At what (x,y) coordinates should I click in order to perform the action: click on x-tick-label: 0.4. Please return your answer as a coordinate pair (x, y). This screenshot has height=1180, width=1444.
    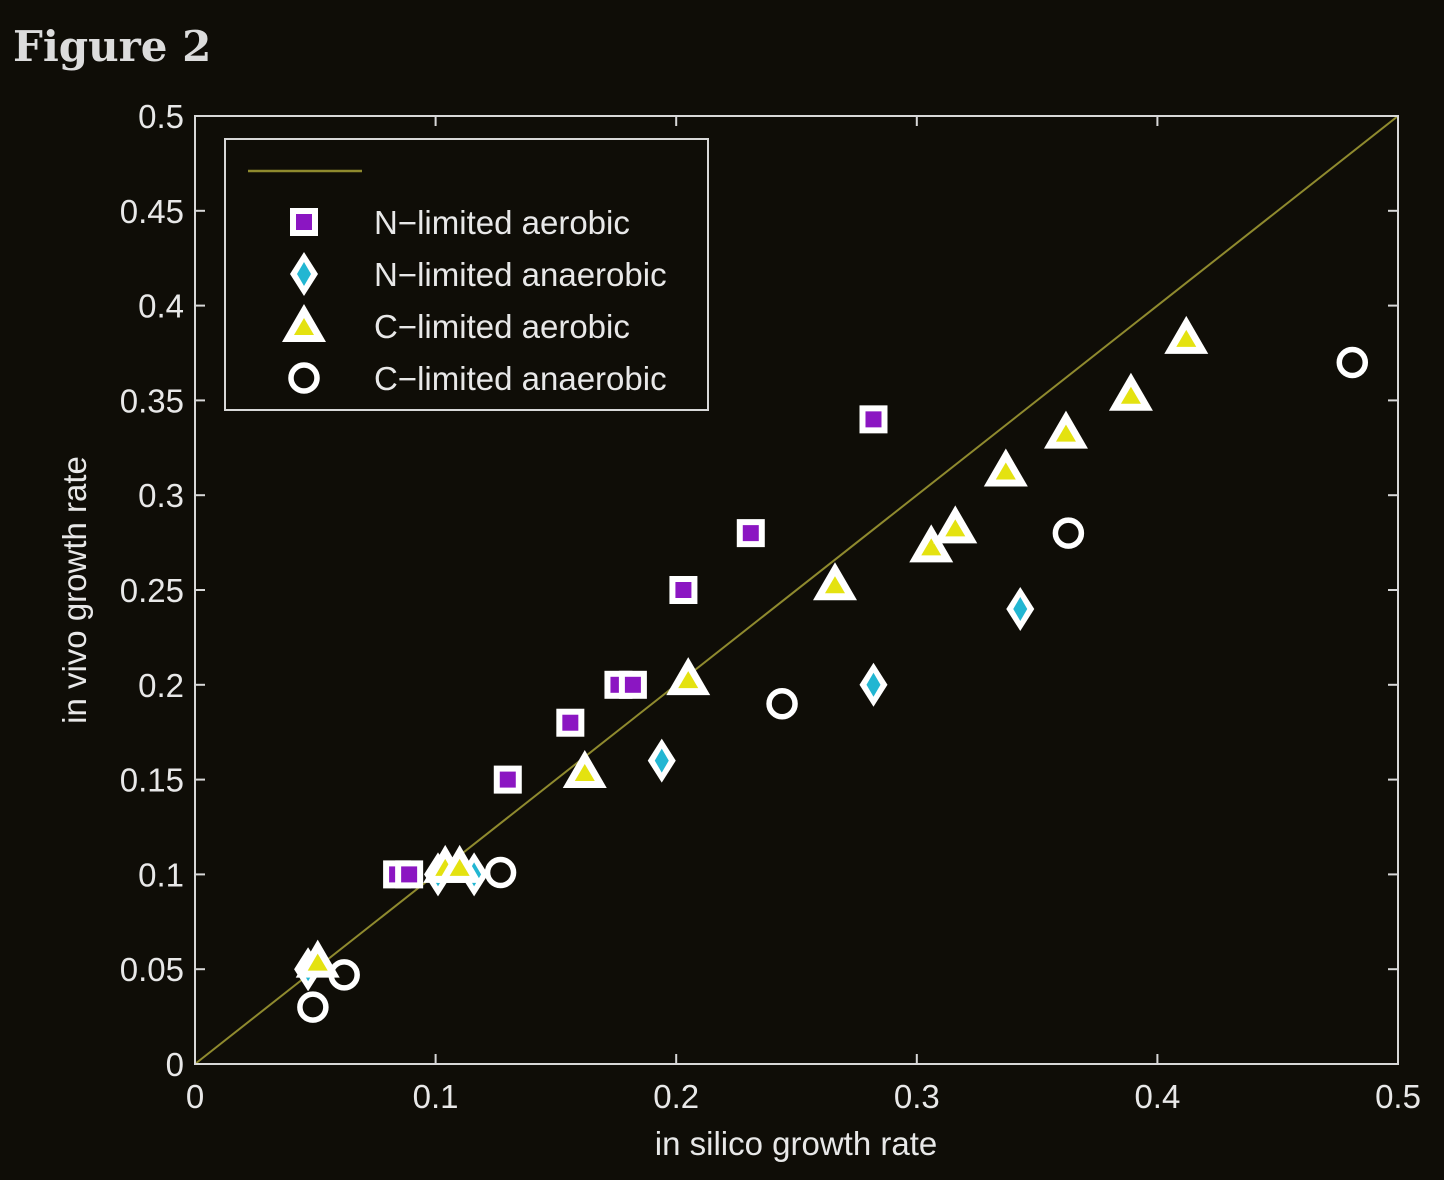
    Looking at the image, I should click on (1157, 1096).